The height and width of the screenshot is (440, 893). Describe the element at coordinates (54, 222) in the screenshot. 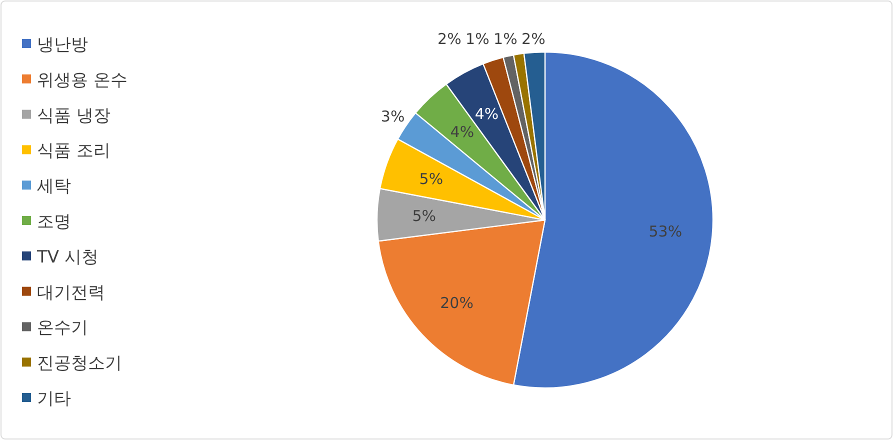

I see `legend-label: 조명` at that location.